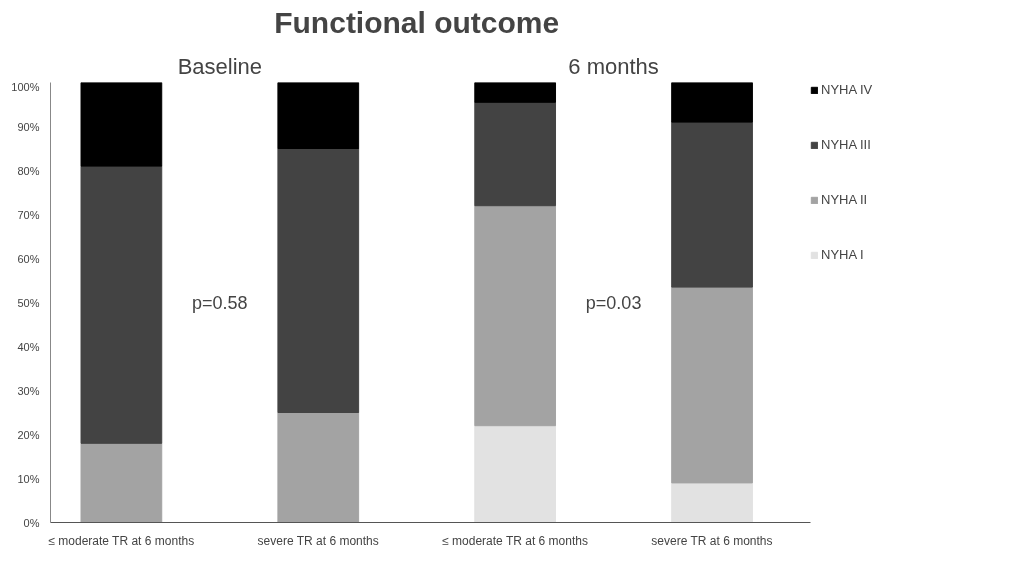  Describe the element at coordinates (847, 89) in the screenshot. I see `legend-label: NYHA IV` at that location.